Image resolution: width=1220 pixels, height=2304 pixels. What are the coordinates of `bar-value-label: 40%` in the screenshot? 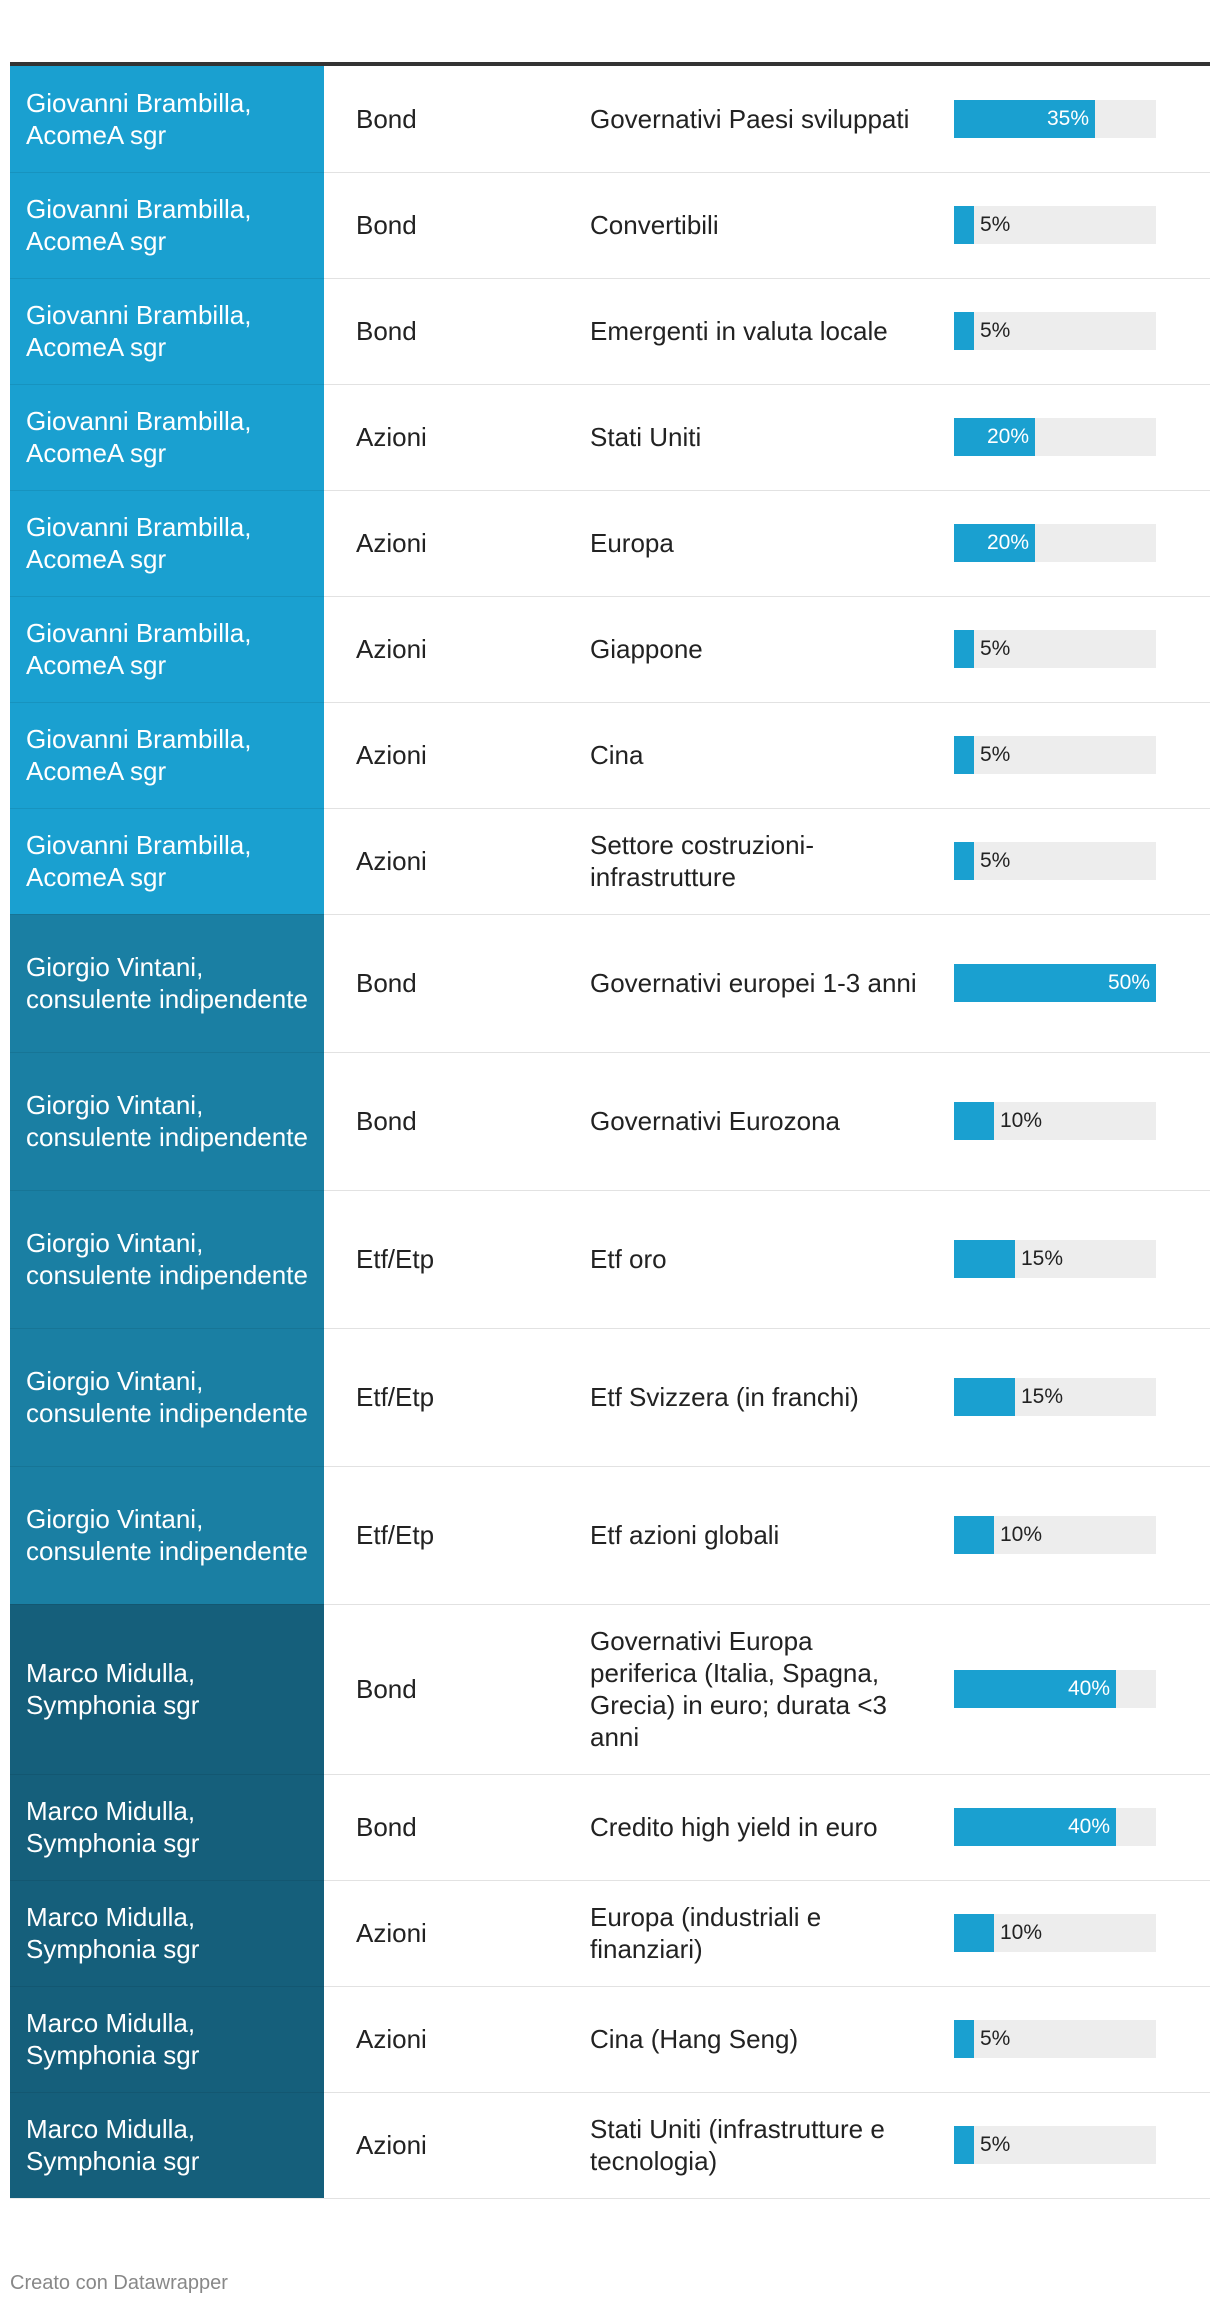 It's located at (1088, 1826).